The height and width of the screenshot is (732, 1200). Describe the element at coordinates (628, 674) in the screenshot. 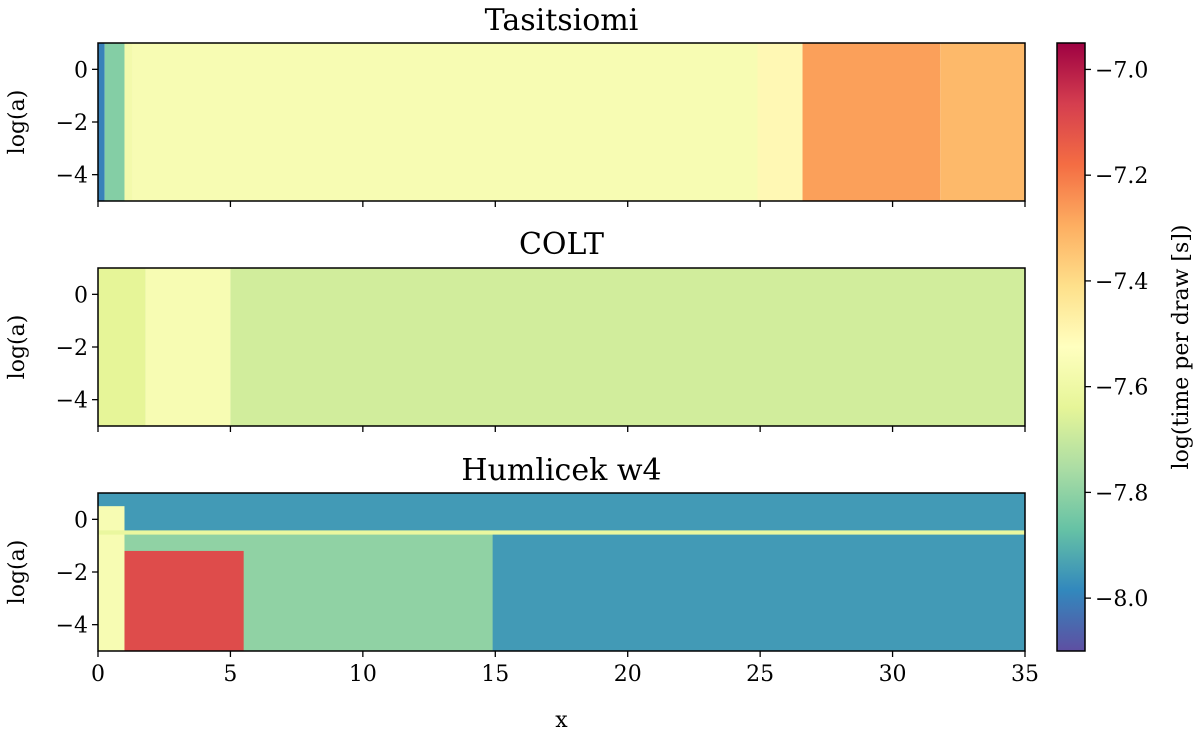

I see `x-tick-label: 20` at that location.